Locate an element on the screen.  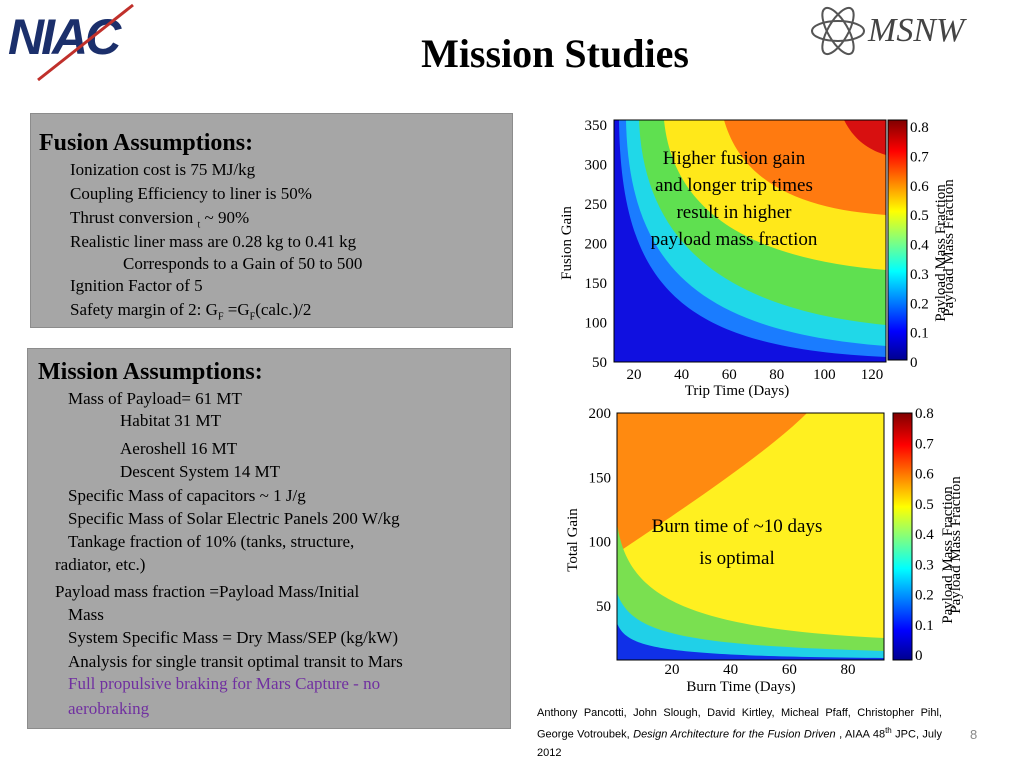
annotation: and longer trip times is located at coordinates (734, 185).